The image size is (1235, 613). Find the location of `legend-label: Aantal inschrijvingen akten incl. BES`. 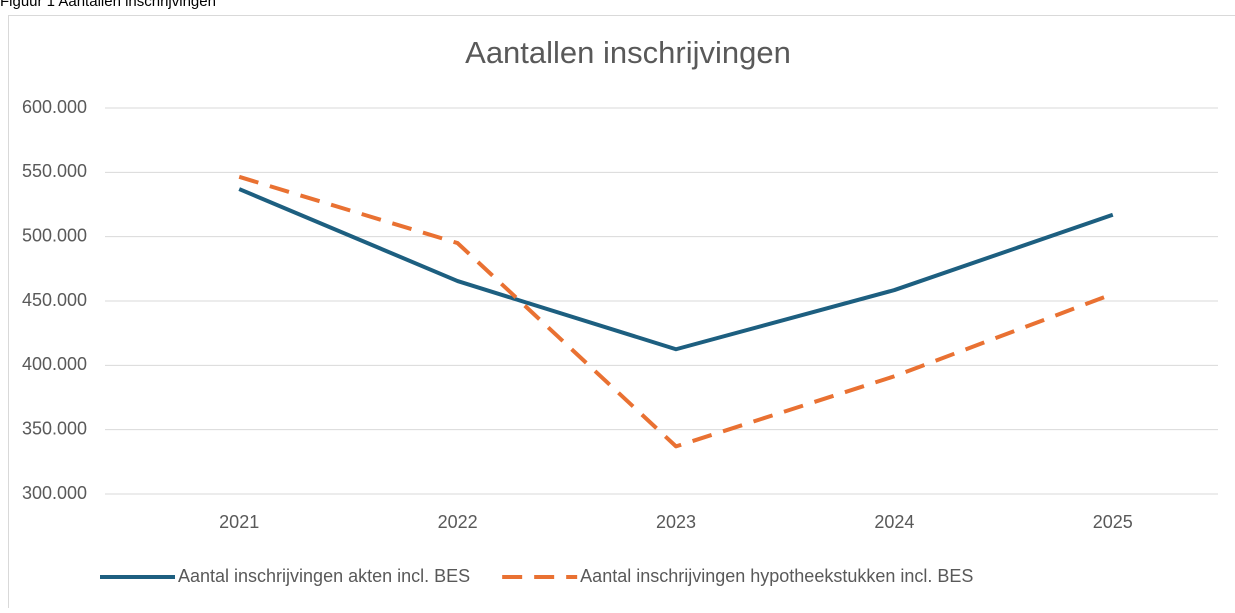

legend-label: Aantal inschrijvingen akten incl. BES is located at coordinates (324, 576).